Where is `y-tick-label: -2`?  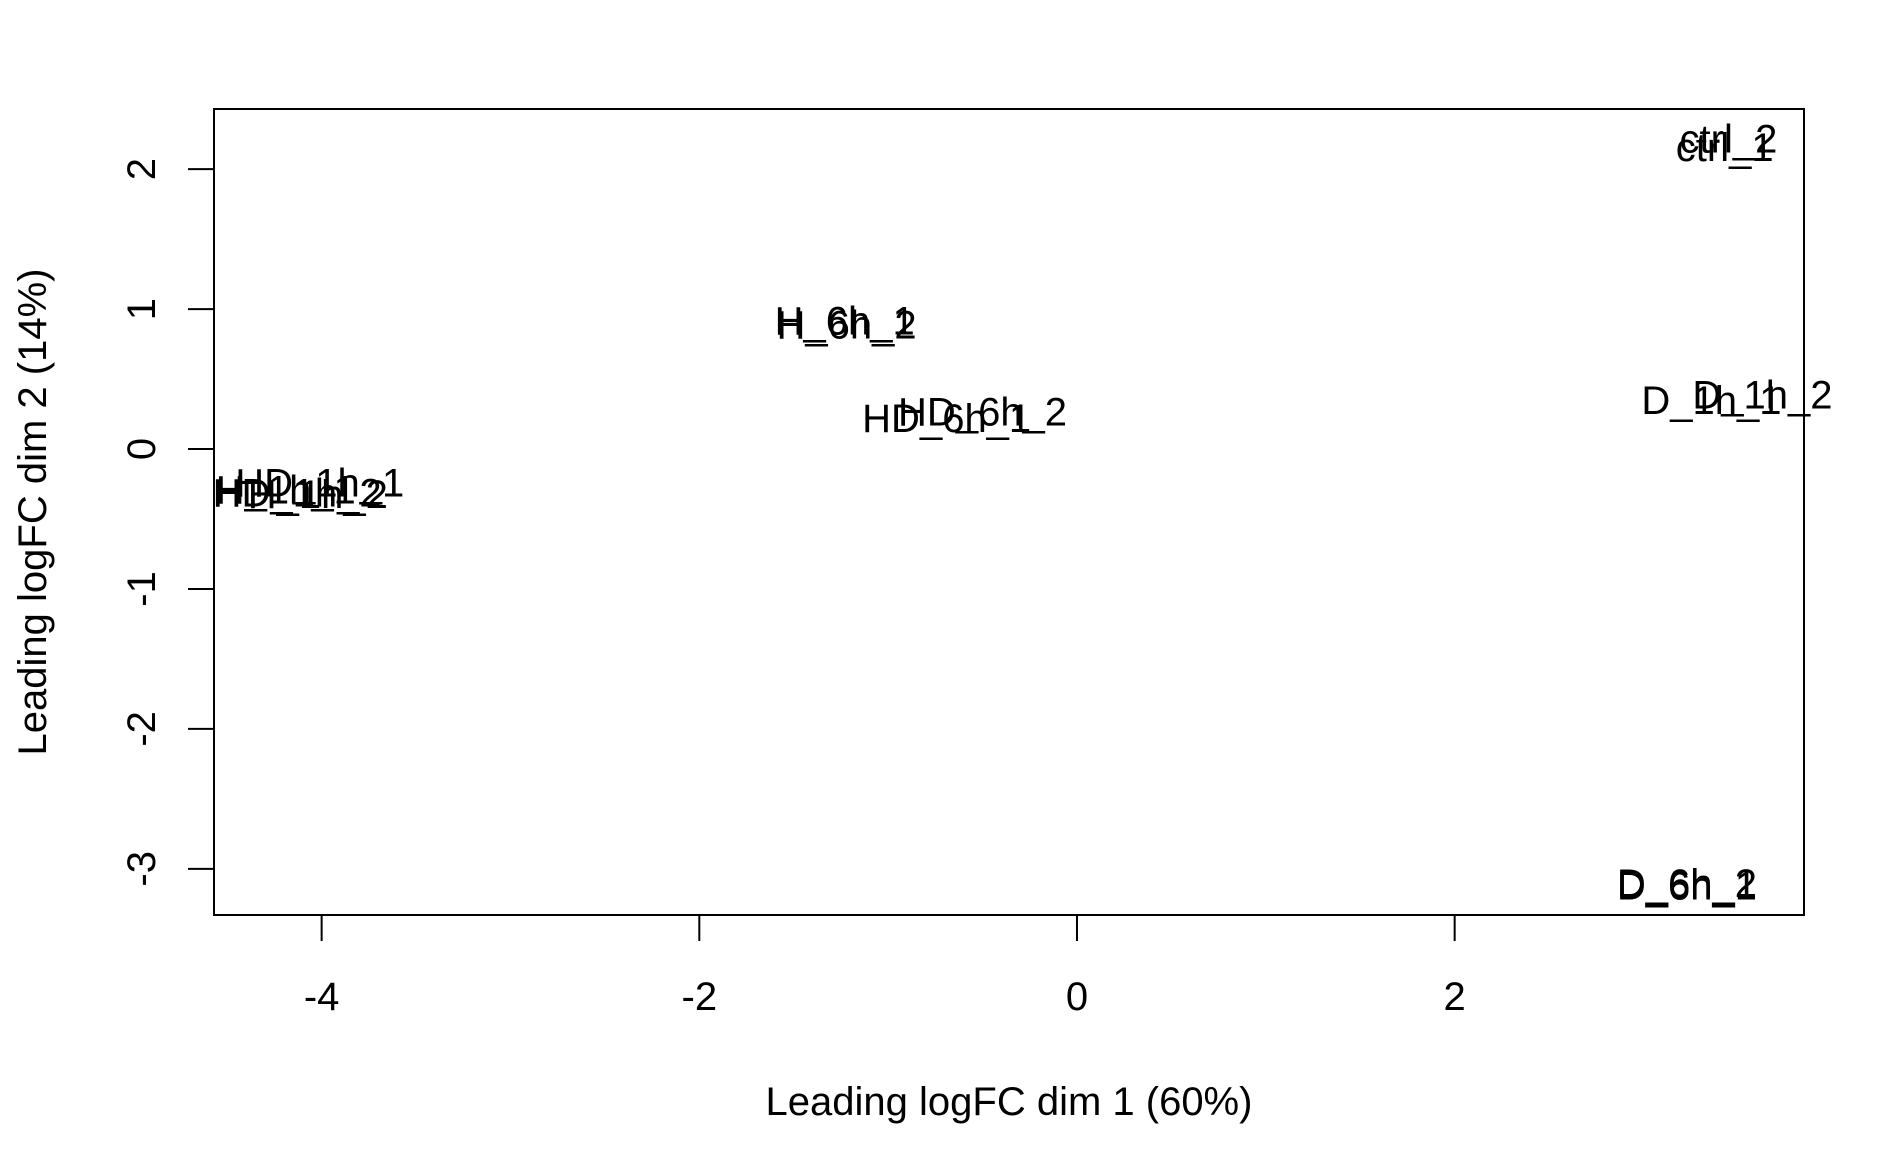 y-tick-label: -2 is located at coordinates (142, 729).